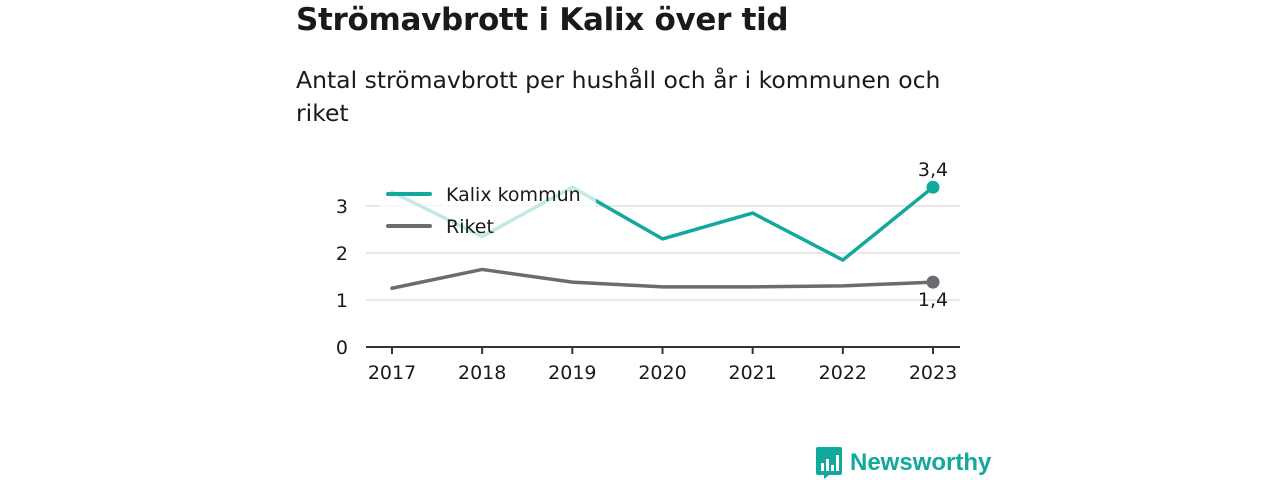 The image size is (1280, 480). Describe the element at coordinates (829, 463) in the screenshot. I see `newsworthy-logo-icon` at that location.